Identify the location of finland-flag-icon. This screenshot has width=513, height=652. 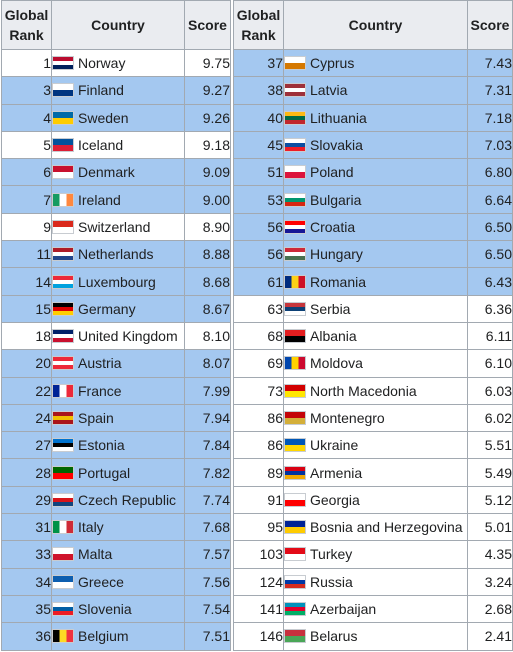
(63, 90).